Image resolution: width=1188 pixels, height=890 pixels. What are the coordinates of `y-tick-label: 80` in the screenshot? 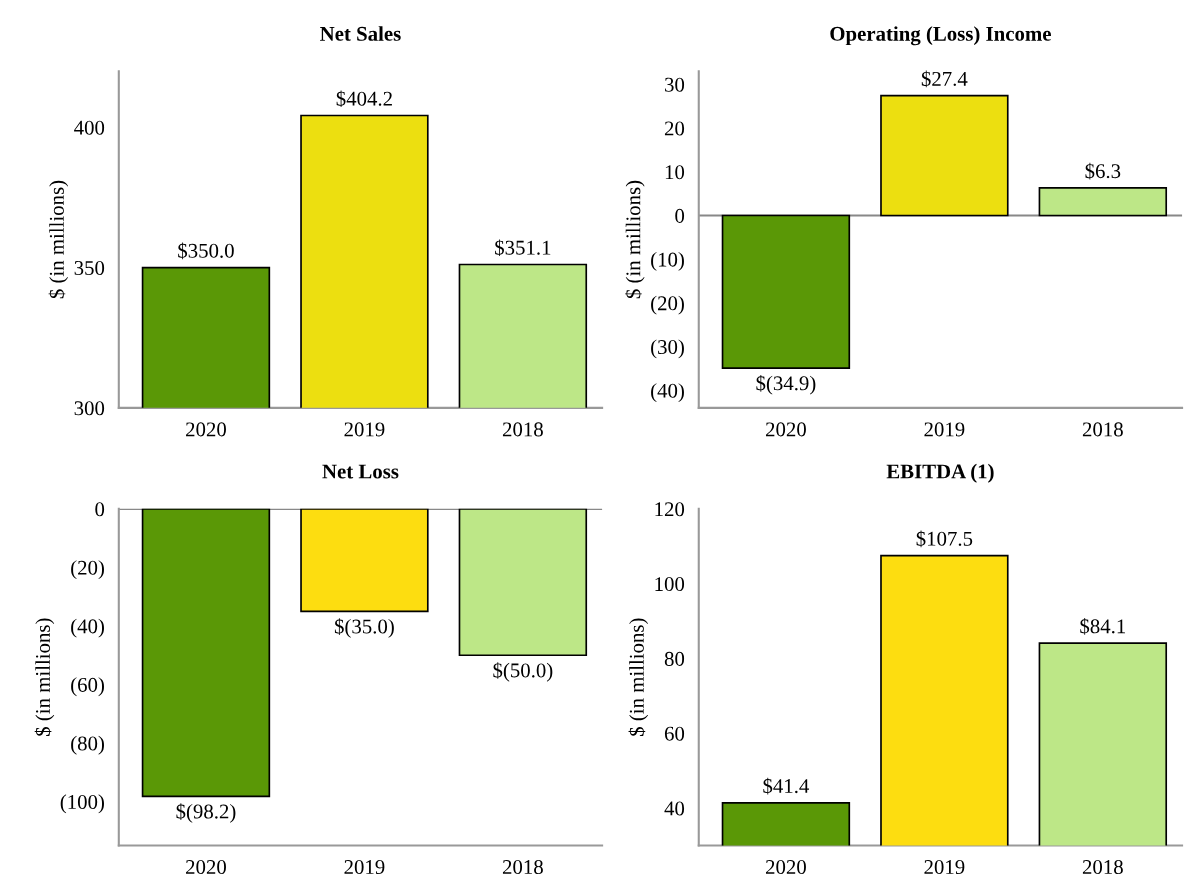 It's located at (674, 658).